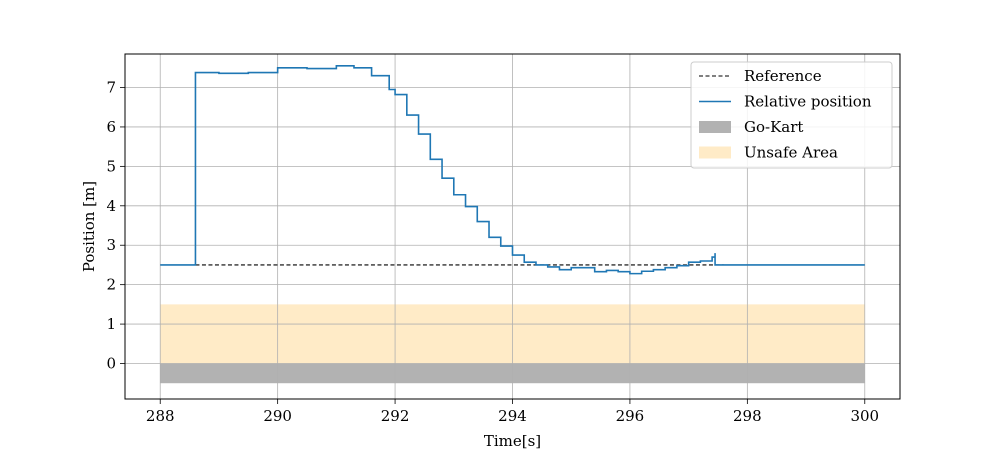 This screenshot has height=449, width=1000. What do you see at coordinates (111, 127) in the screenshot?
I see `y-tick-label: 6` at bounding box center [111, 127].